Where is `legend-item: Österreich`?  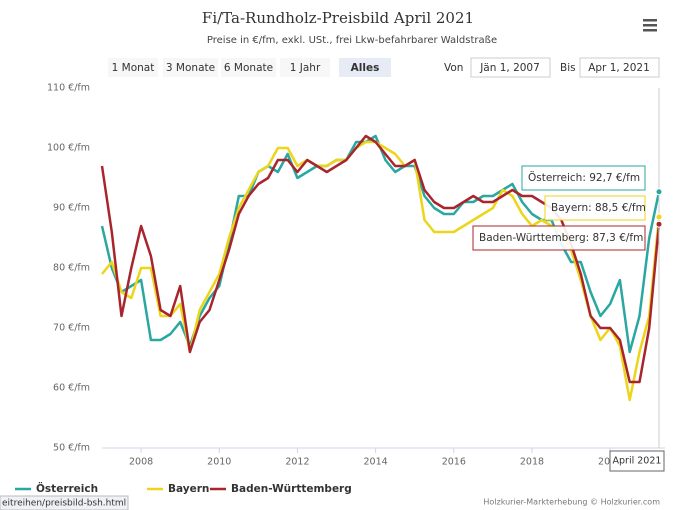
legend-item: Österreich is located at coordinates (56, 488).